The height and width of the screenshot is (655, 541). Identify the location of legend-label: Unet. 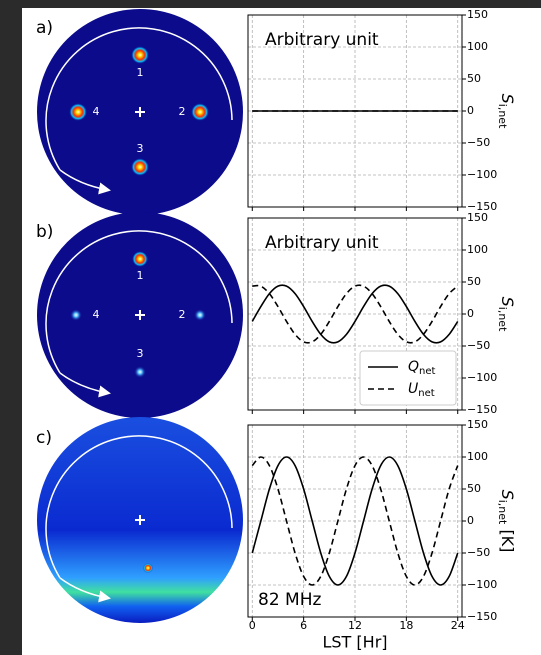
(421, 390).